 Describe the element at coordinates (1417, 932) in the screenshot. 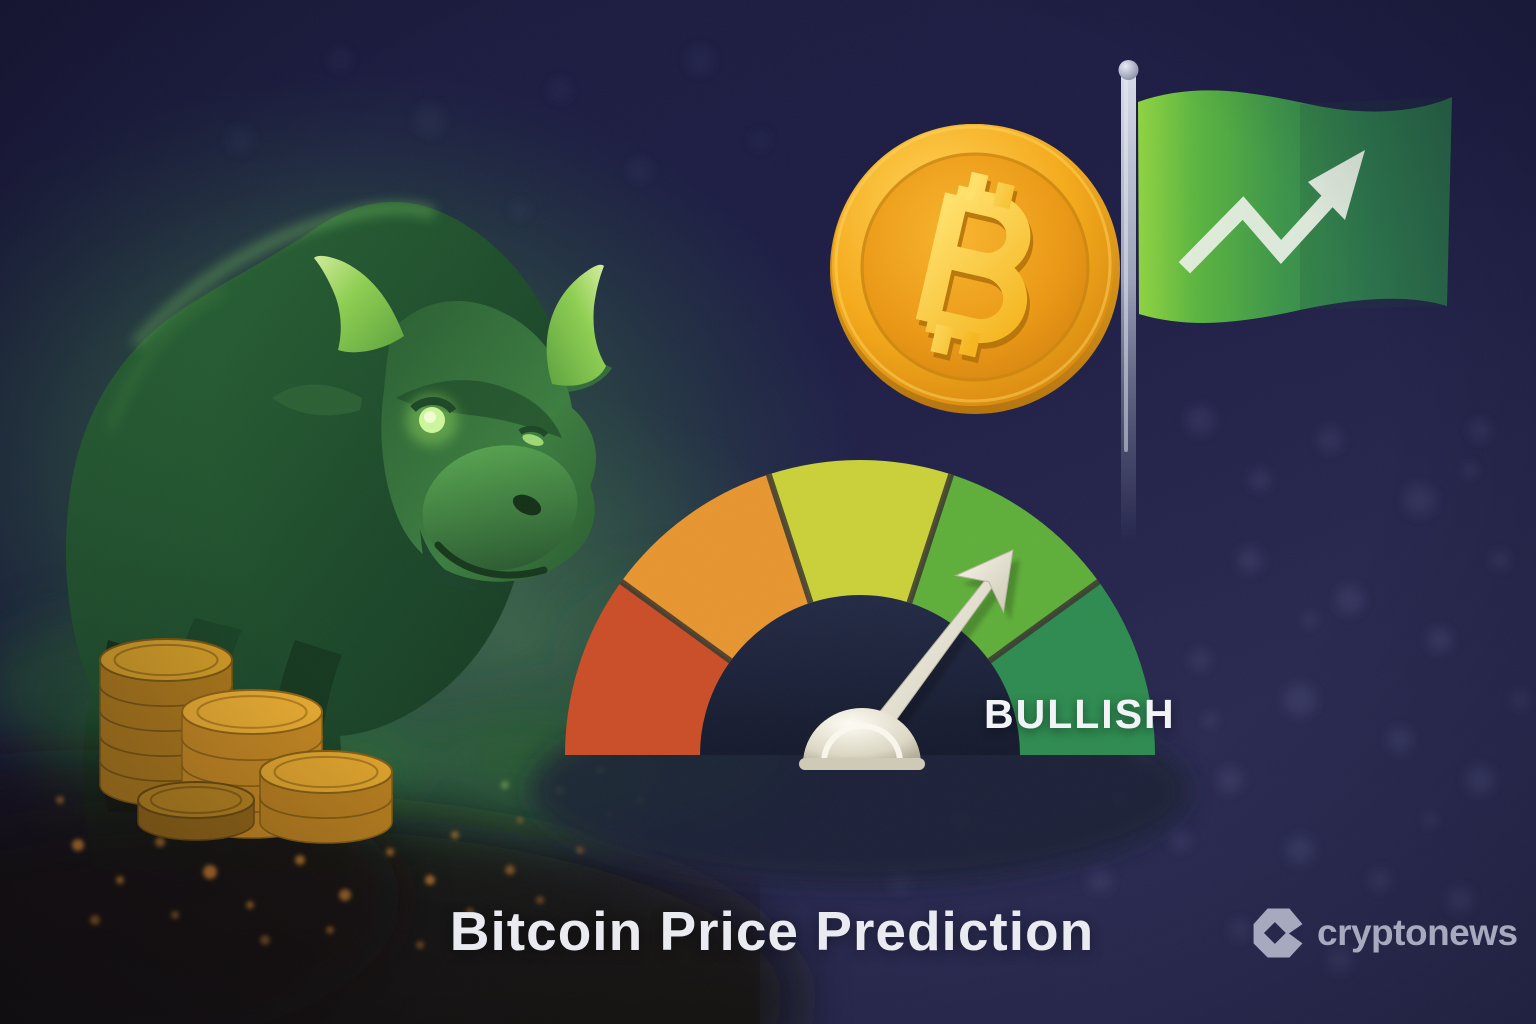

I see `brand-name: cryptonews` at that location.